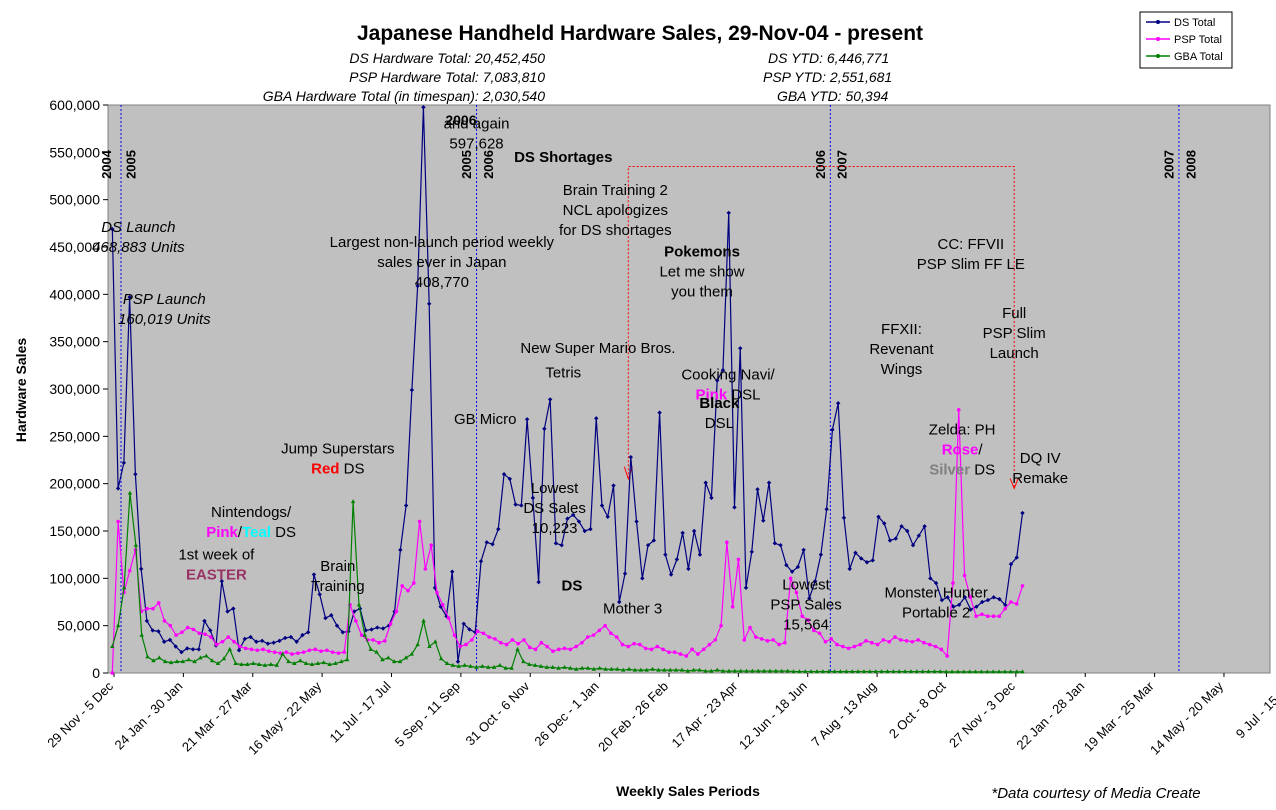 The image size is (1276, 810). Describe the element at coordinates (217, 716) in the screenshot. I see `x-tick-label: 21 Mar - 27 Mar` at that location.